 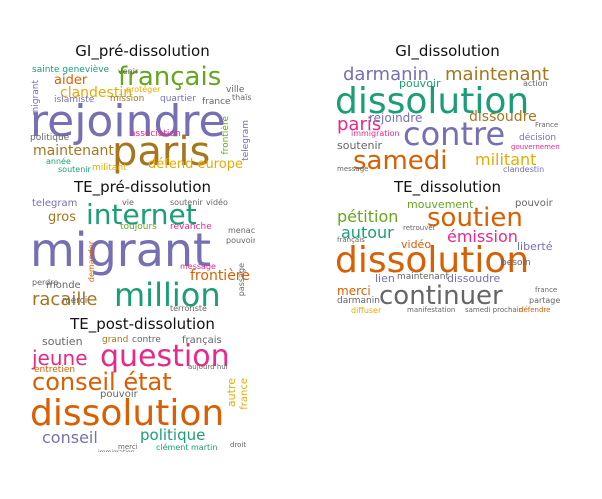 What do you see at coordinates (91, 262) in the screenshot?
I see `cloud-word: demander` at bounding box center [91, 262].